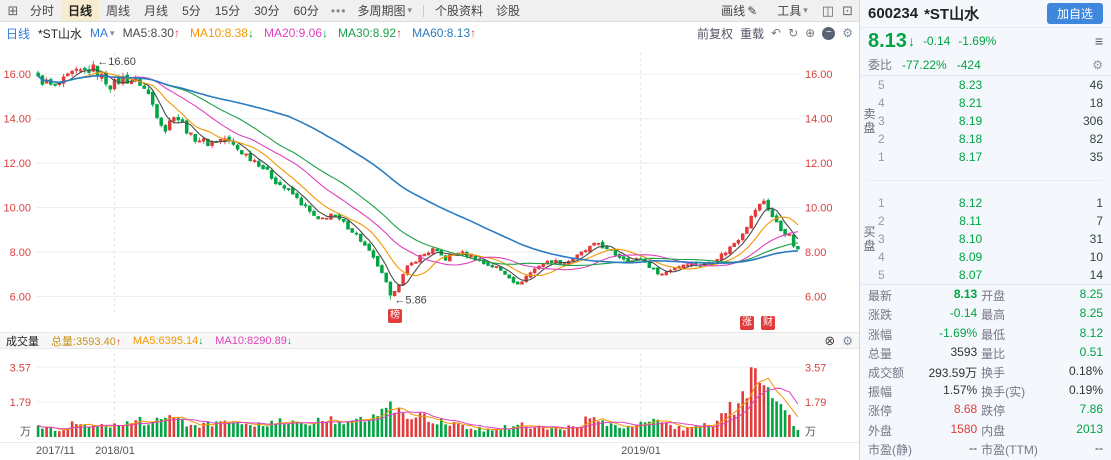  Describe the element at coordinates (1098, 41) in the screenshot. I see `quote-menu-icon: ≡` at that location.